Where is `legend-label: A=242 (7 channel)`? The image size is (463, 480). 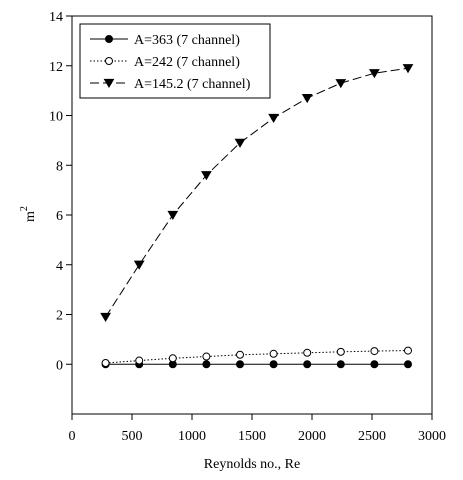 legend-label: A=242 (7 channel) is located at coordinates (187, 62).